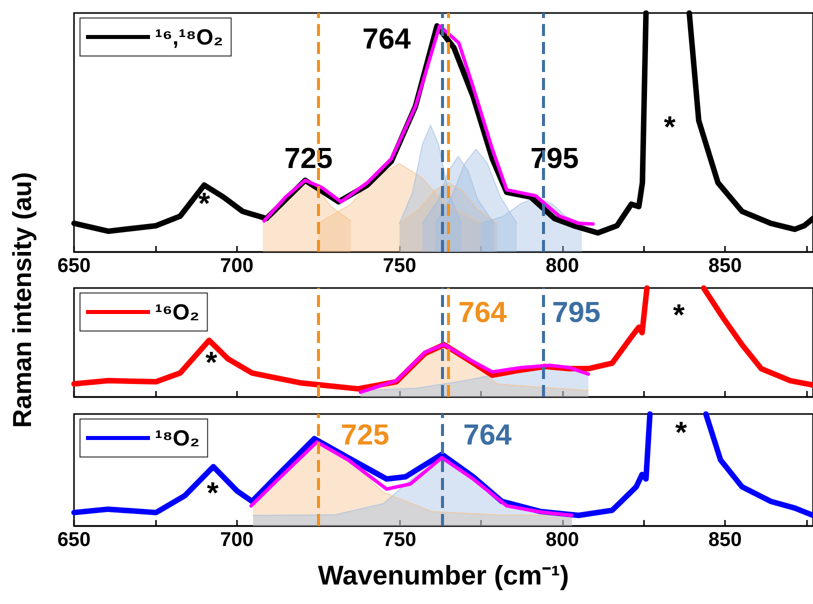  Describe the element at coordinates (177, 312) in the screenshot. I see `legend-label: ¹⁶O₂` at that location.